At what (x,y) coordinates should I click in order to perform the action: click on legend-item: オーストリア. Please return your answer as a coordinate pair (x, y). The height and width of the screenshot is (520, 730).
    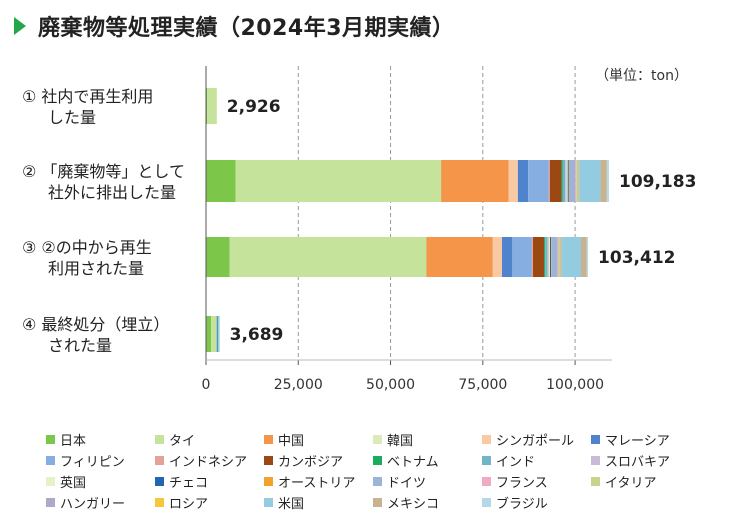
    Looking at the image, I should click on (309, 481).